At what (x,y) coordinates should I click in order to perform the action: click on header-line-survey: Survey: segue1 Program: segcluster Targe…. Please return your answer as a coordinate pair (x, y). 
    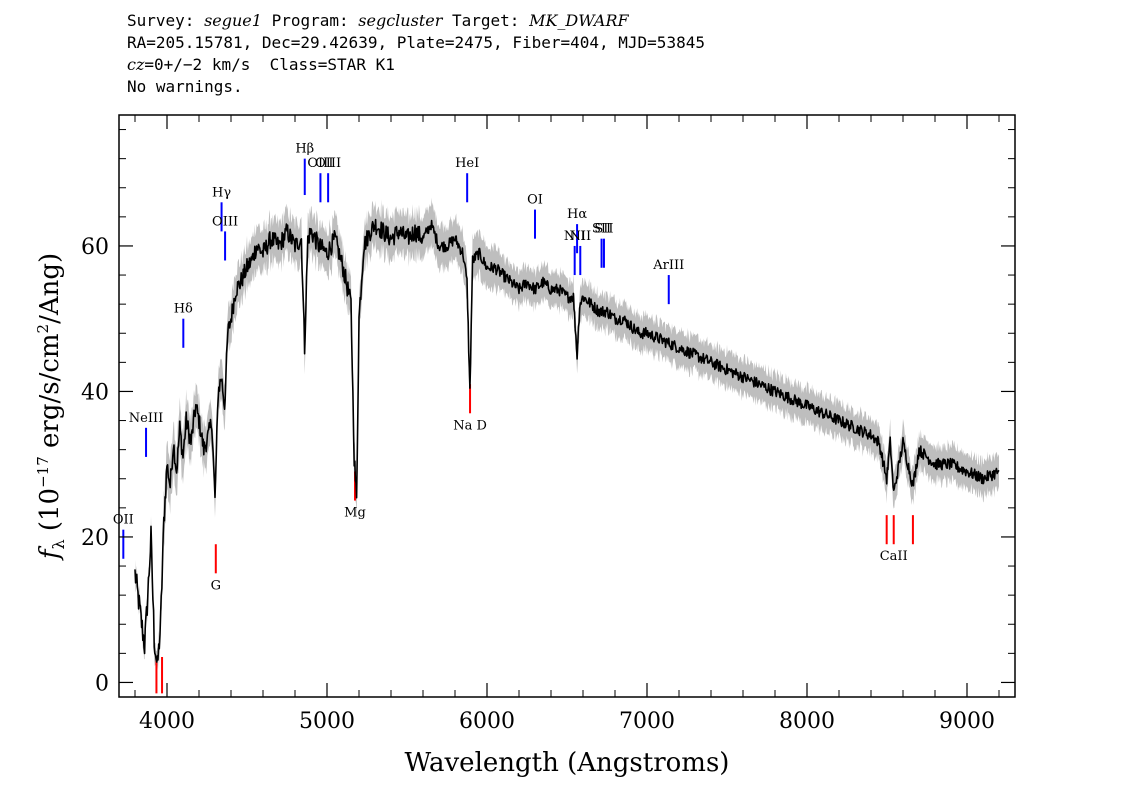
    Looking at the image, I should click on (416, 21).